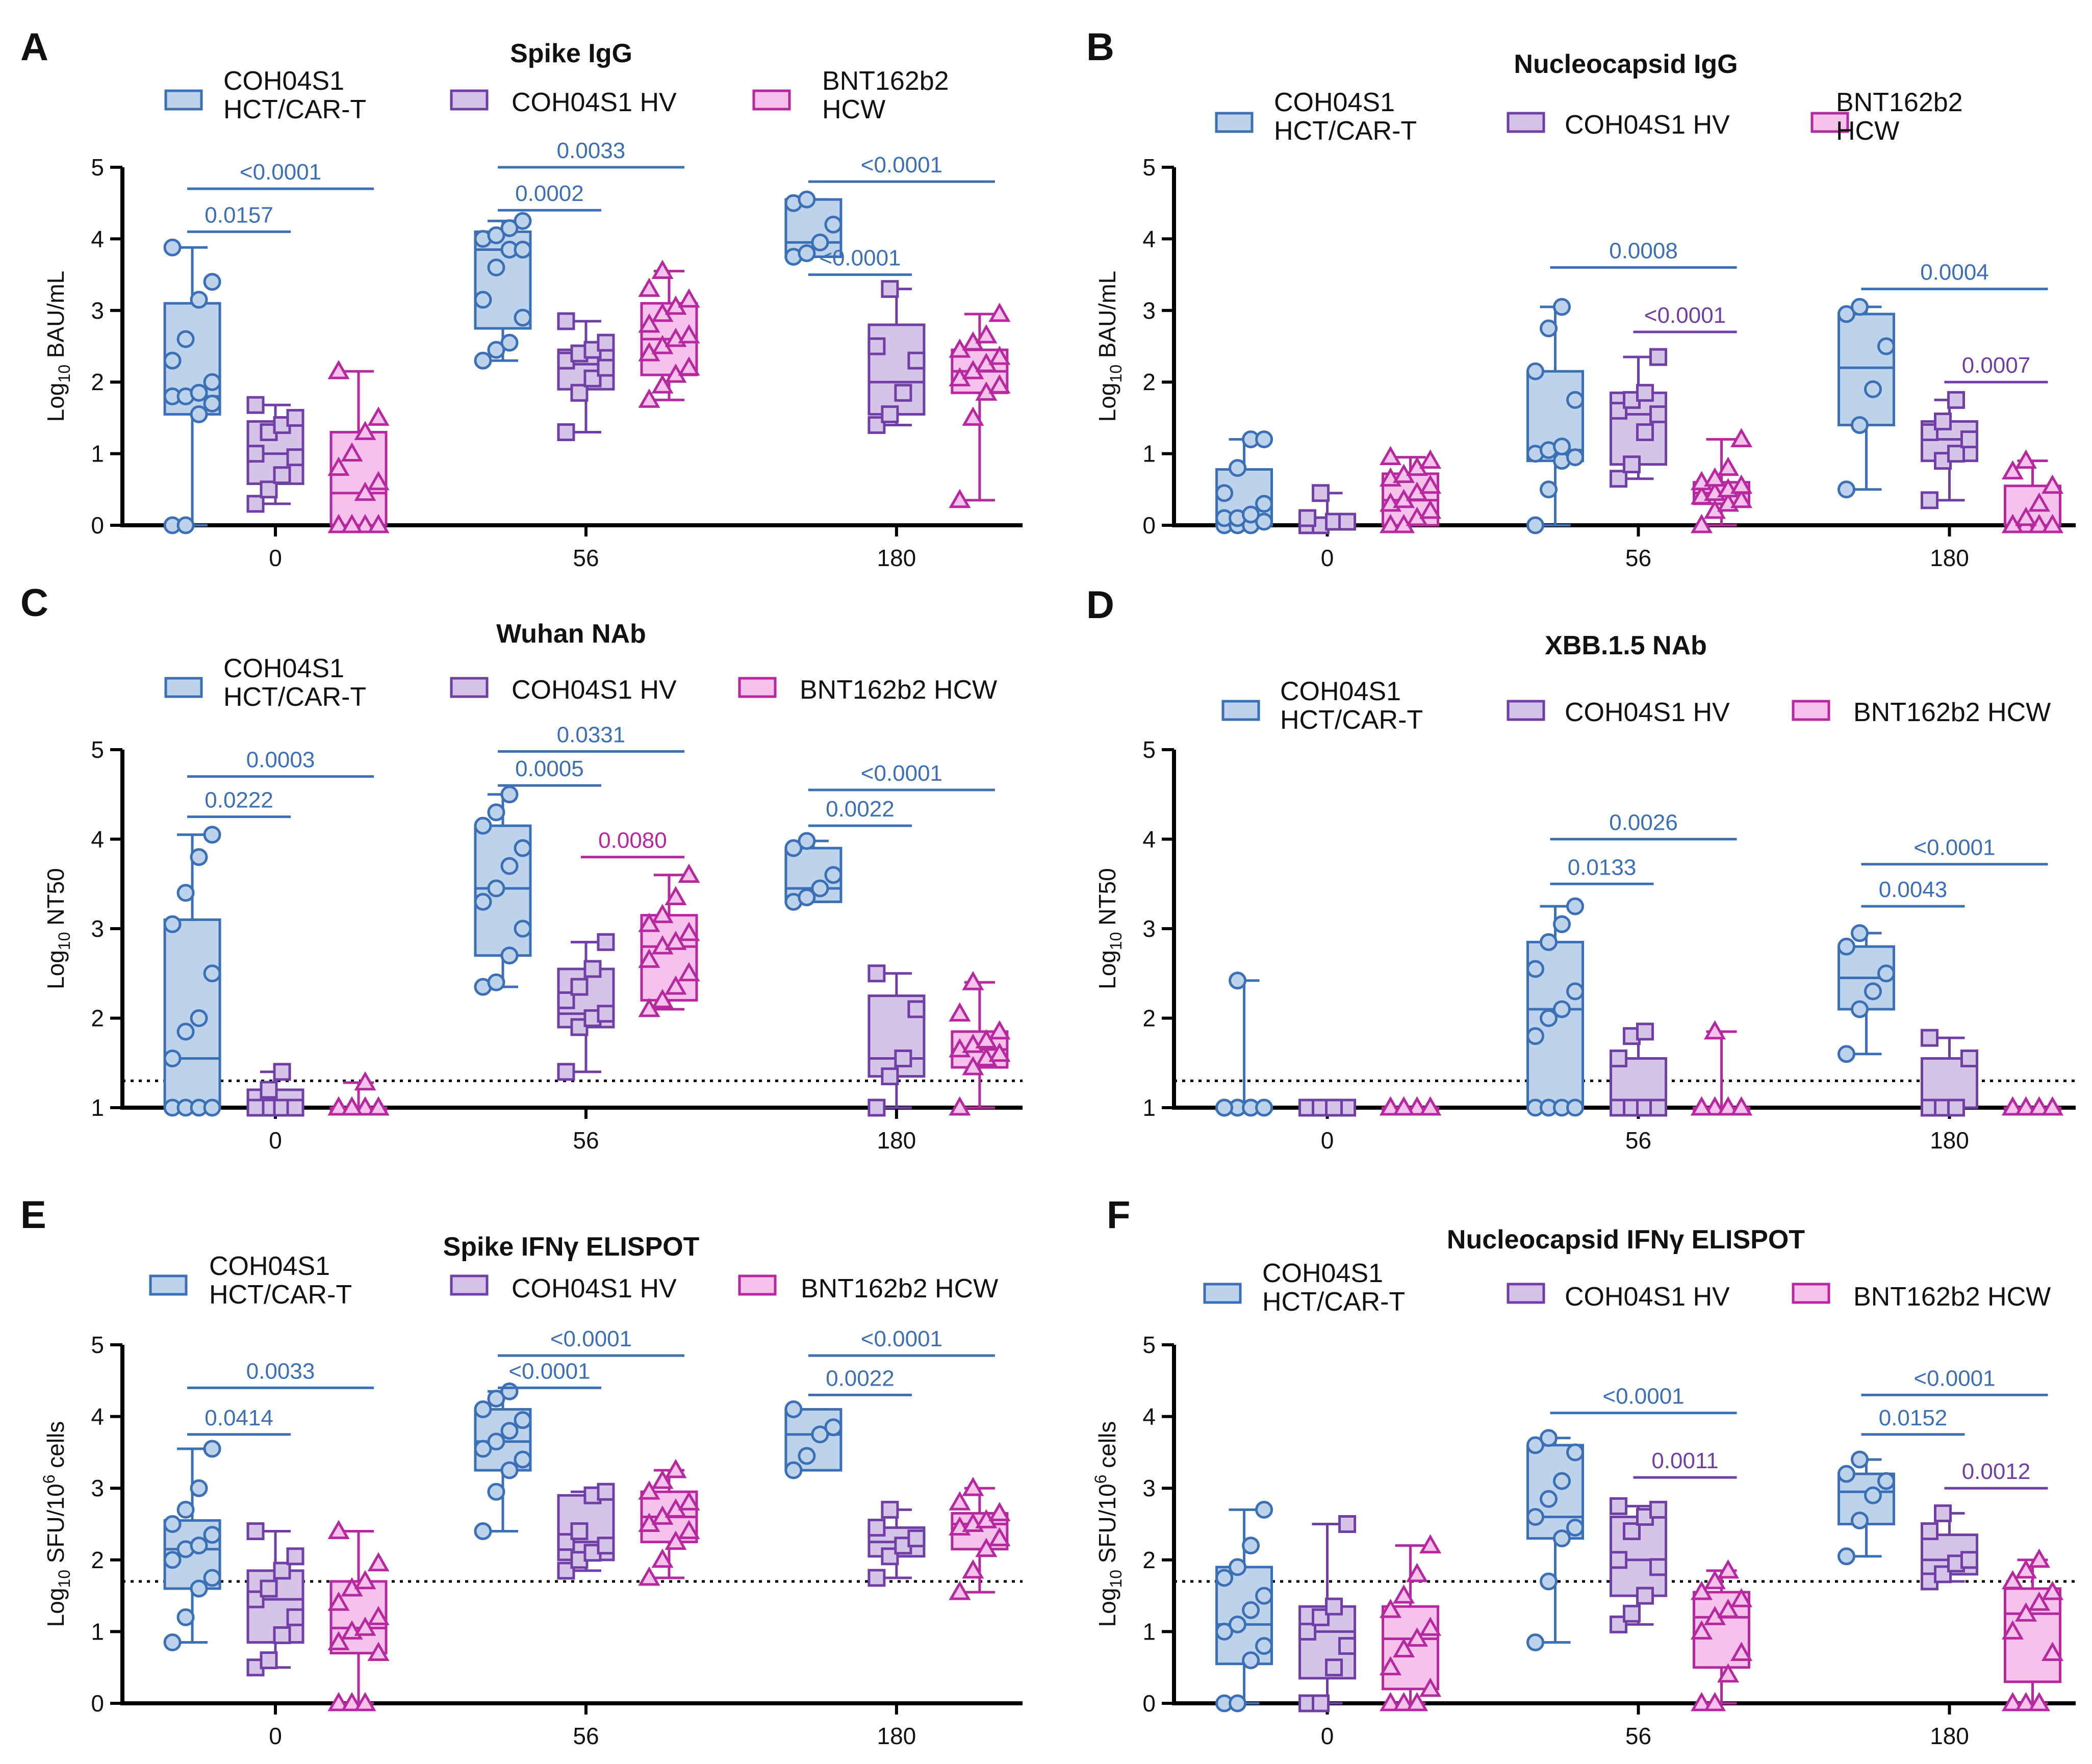  I want to click on box-0-hct-car-t, so click(1244, 1044).